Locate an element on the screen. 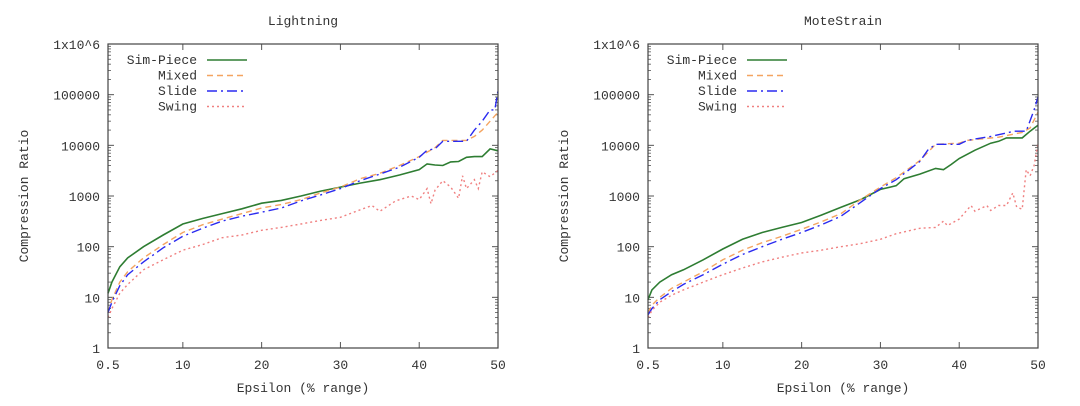 This screenshot has height=406, width=1080. series-line-swing is located at coordinates (303, 243).